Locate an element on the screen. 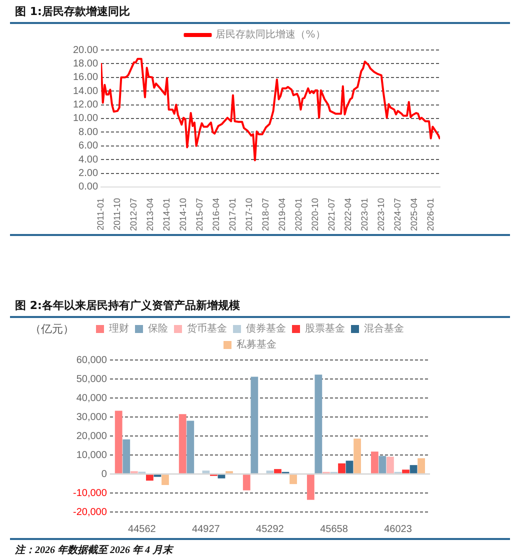 This screenshot has width=520, height=558. legend-label: 货币基金 is located at coordinates (207, 328).